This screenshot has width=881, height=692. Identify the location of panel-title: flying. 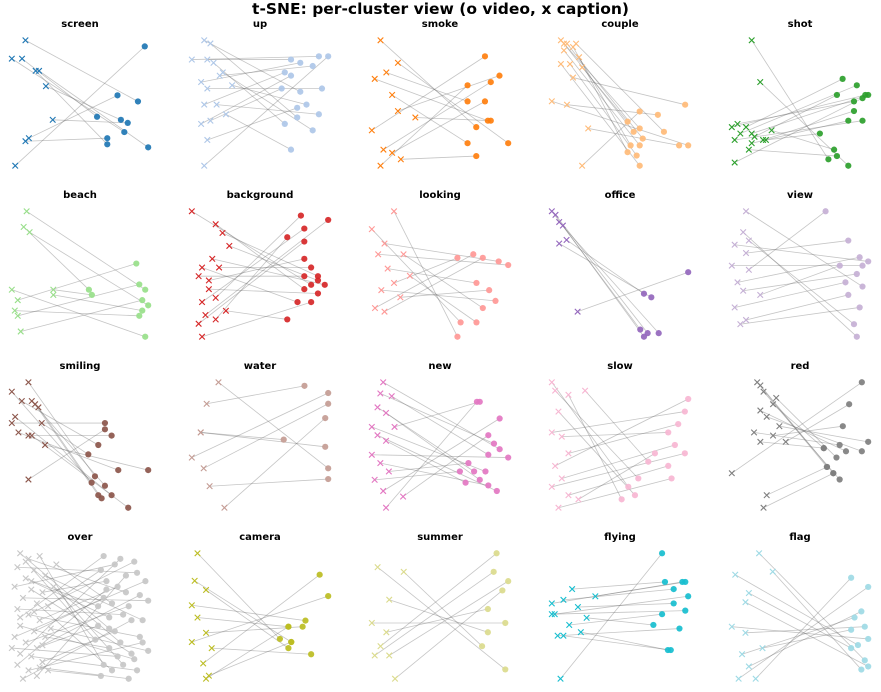
(620, 537).